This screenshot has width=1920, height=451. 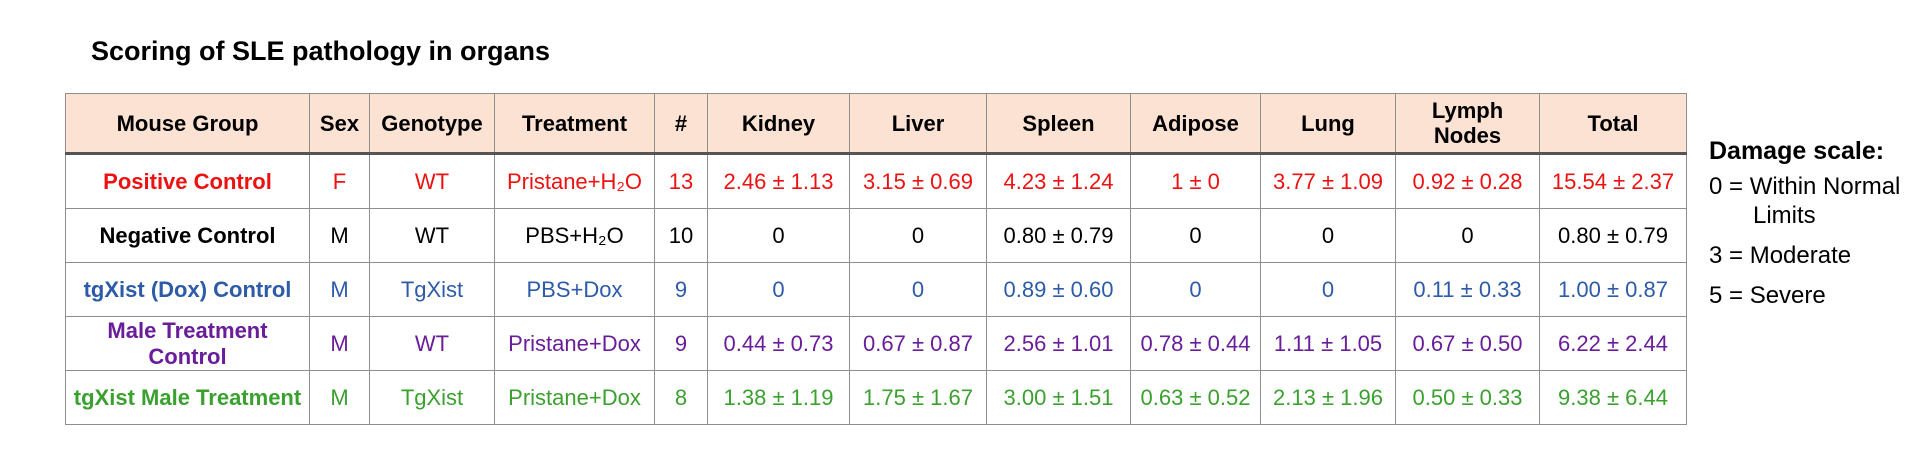 What do you see at coordinates (1467, 289) in the screenshot?
I see `cell-lymph-nodes: 0.11 ± 0.33` at bounding box center [1467, 289].